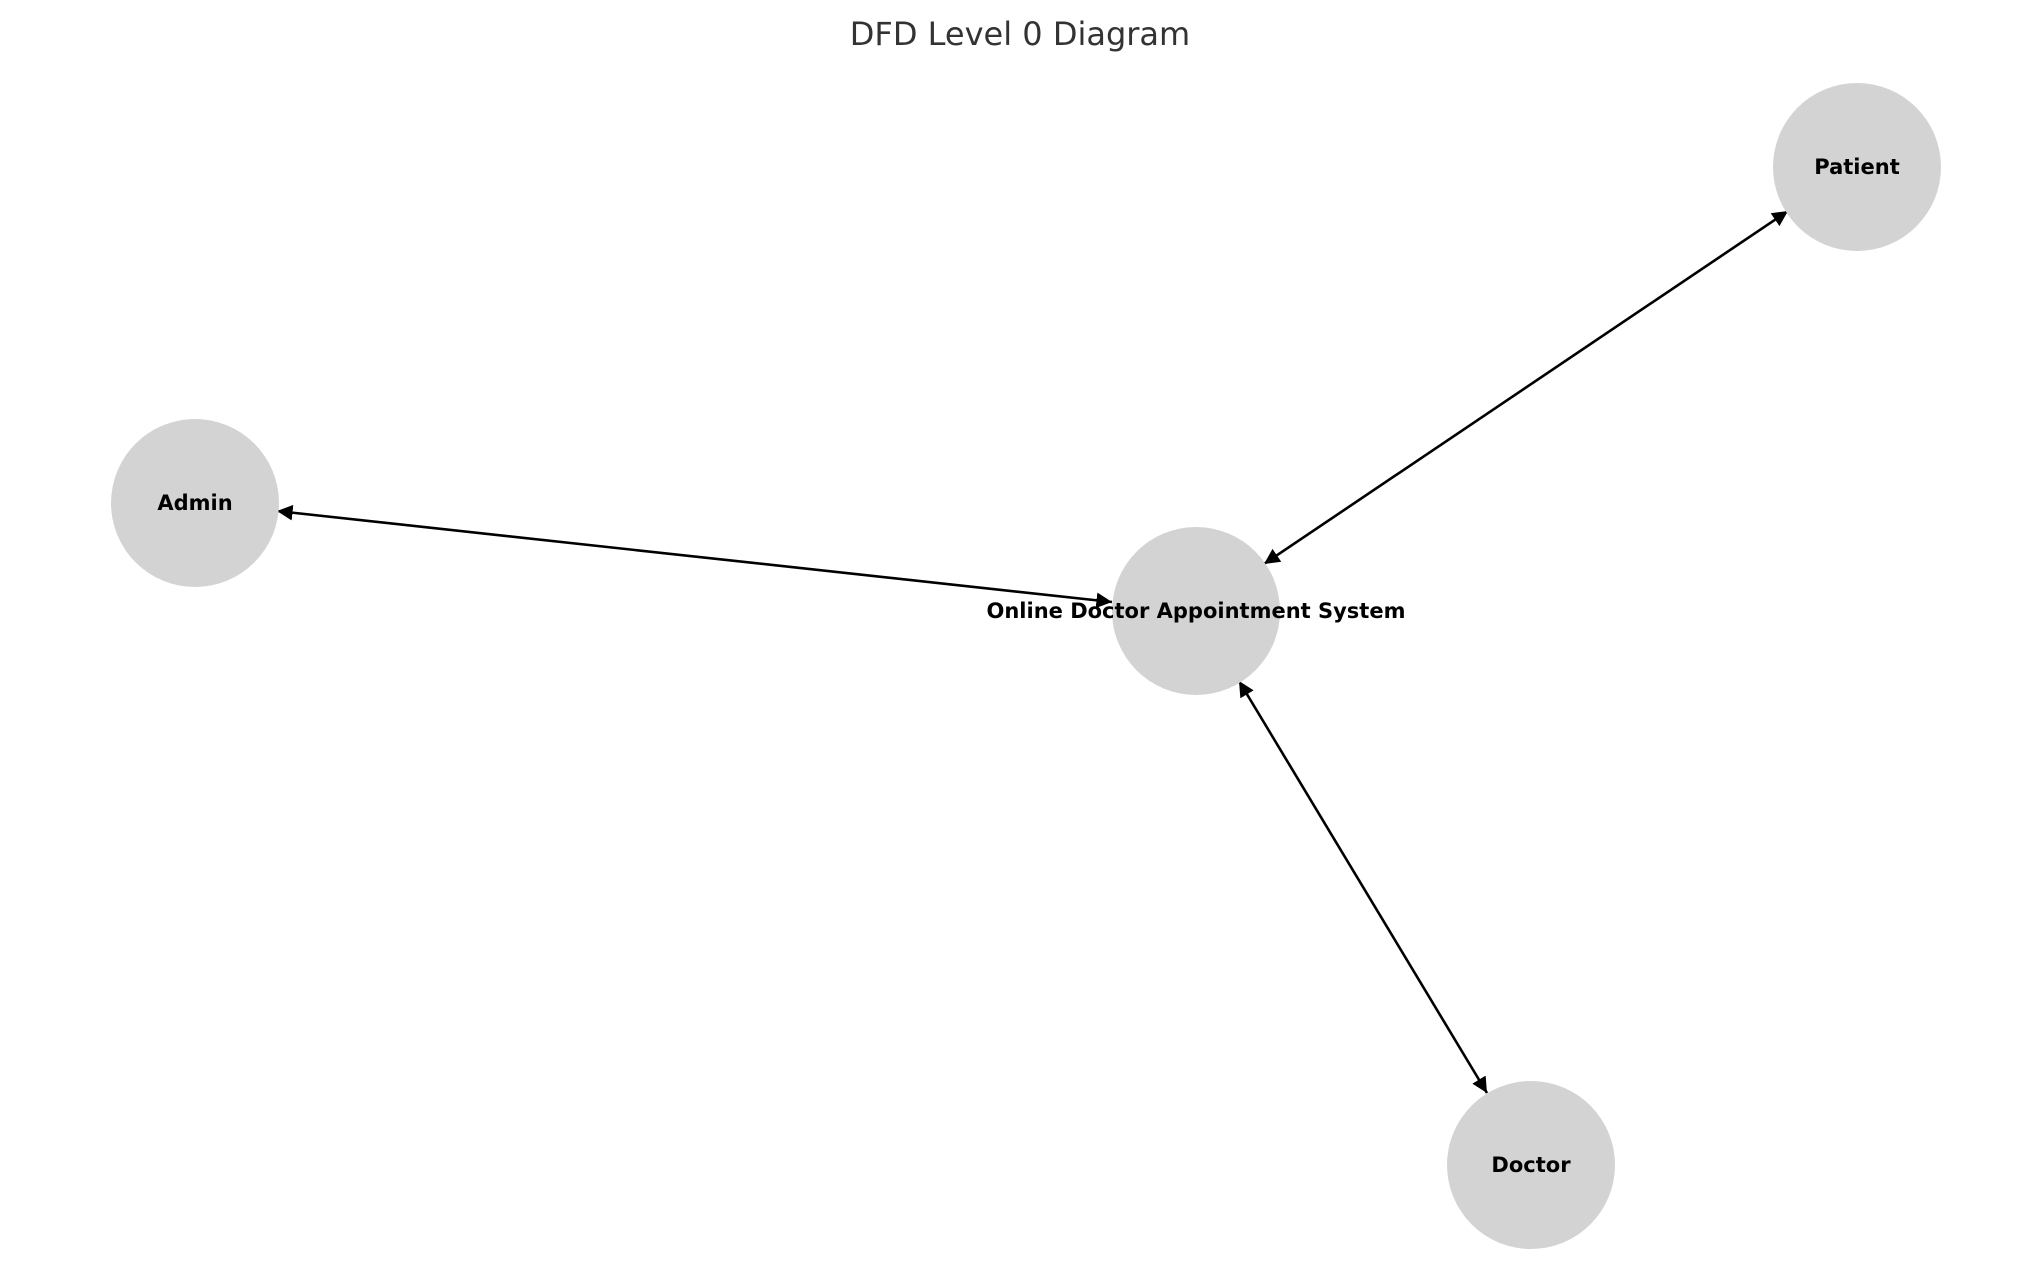 The image size is (2039, 1282). I want to click on node-system-label: Online Doctor Appointment System, so click(1196, 611).